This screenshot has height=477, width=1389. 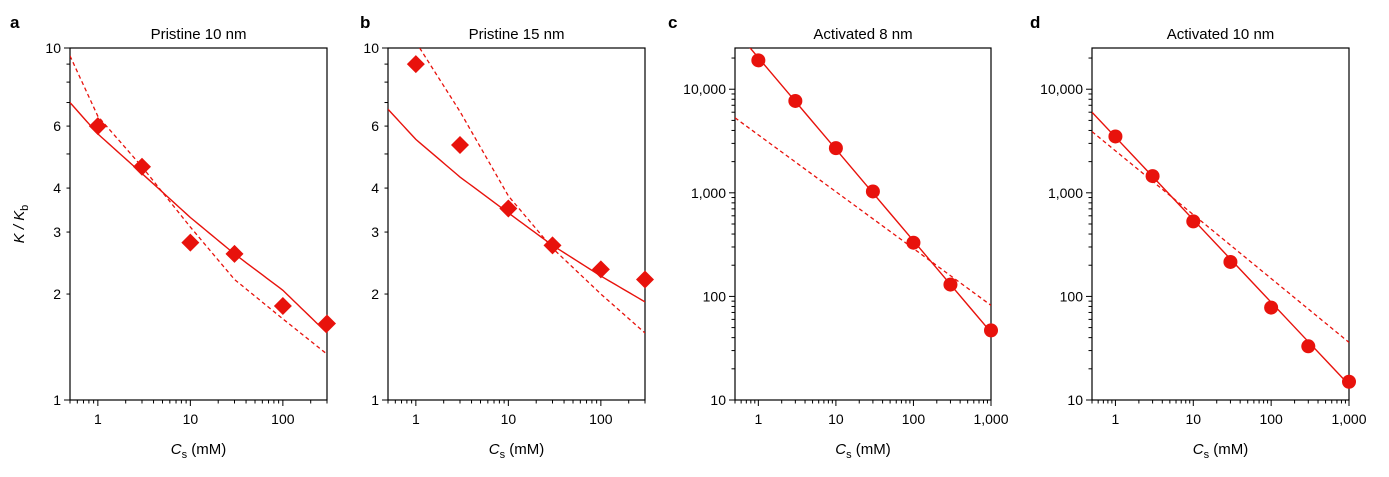 What do you see at coordinates (15, 22) in the screenshot?
I see `panel-letter: a` at bounding box center [15, 22].